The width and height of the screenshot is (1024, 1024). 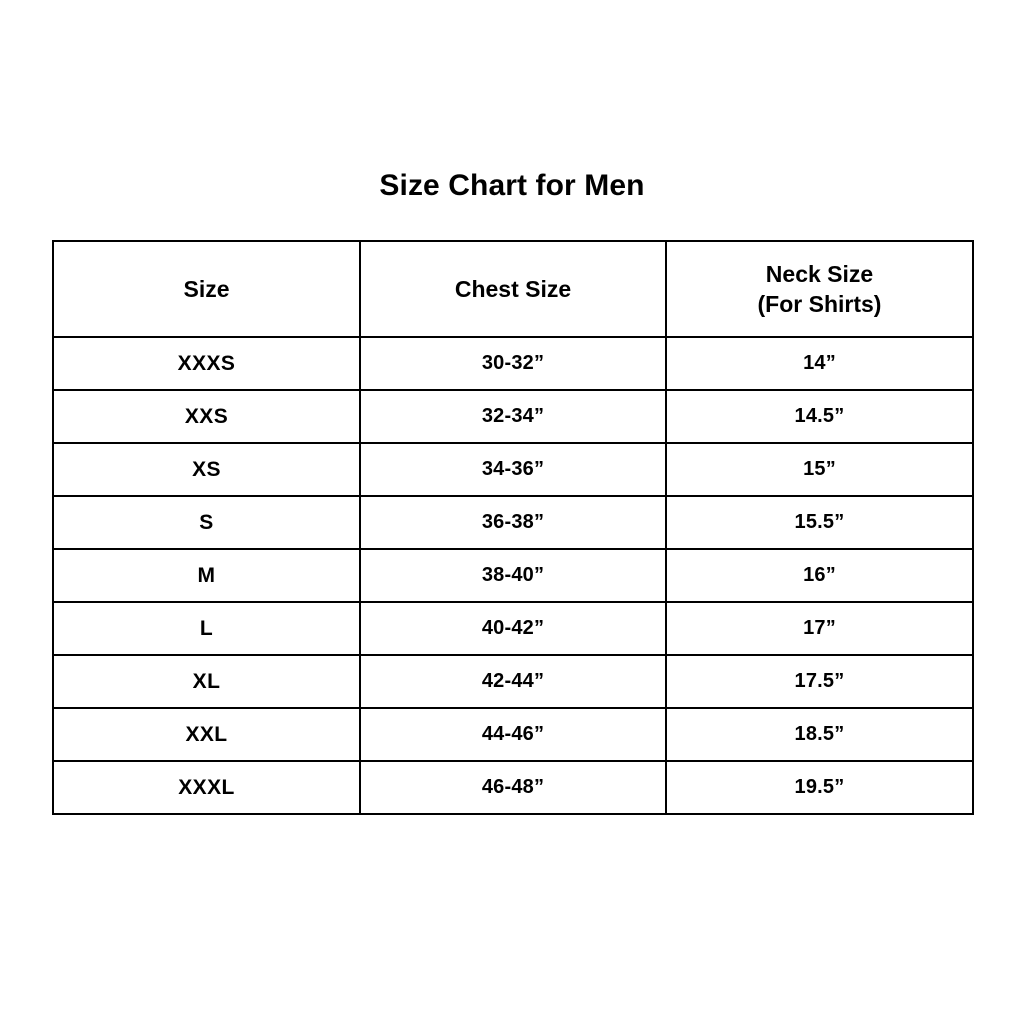 I want to click on table-row: M 38-40” 16”, so click(x=513, y=575).